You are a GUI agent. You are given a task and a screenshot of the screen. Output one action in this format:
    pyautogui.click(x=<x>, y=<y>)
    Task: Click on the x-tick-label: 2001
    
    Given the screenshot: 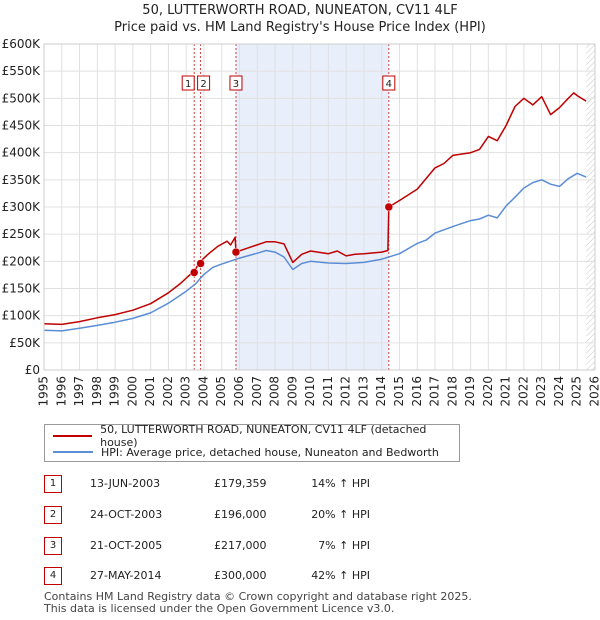 What is the action you would take?
    pyautogui.click(x=150, y=391)
    